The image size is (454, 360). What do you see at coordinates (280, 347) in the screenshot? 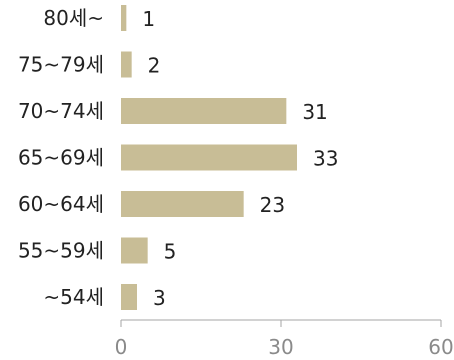
I see `x-tick-label: 30` at bounding box center [280, 347].